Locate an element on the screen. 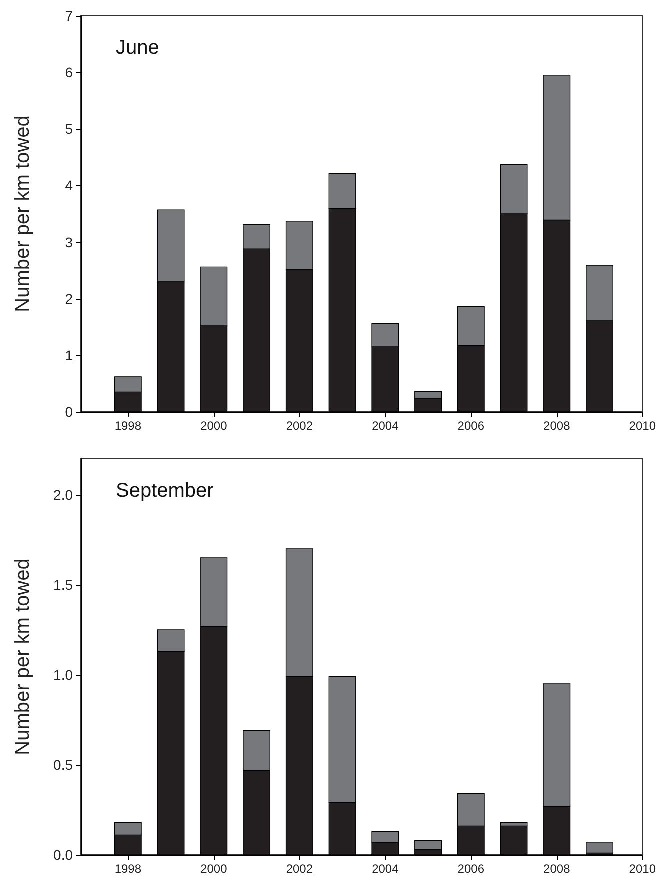 This screenshot has width=659, height=882. y-tick-label: 0.5 is located at coordinates (64, 765).